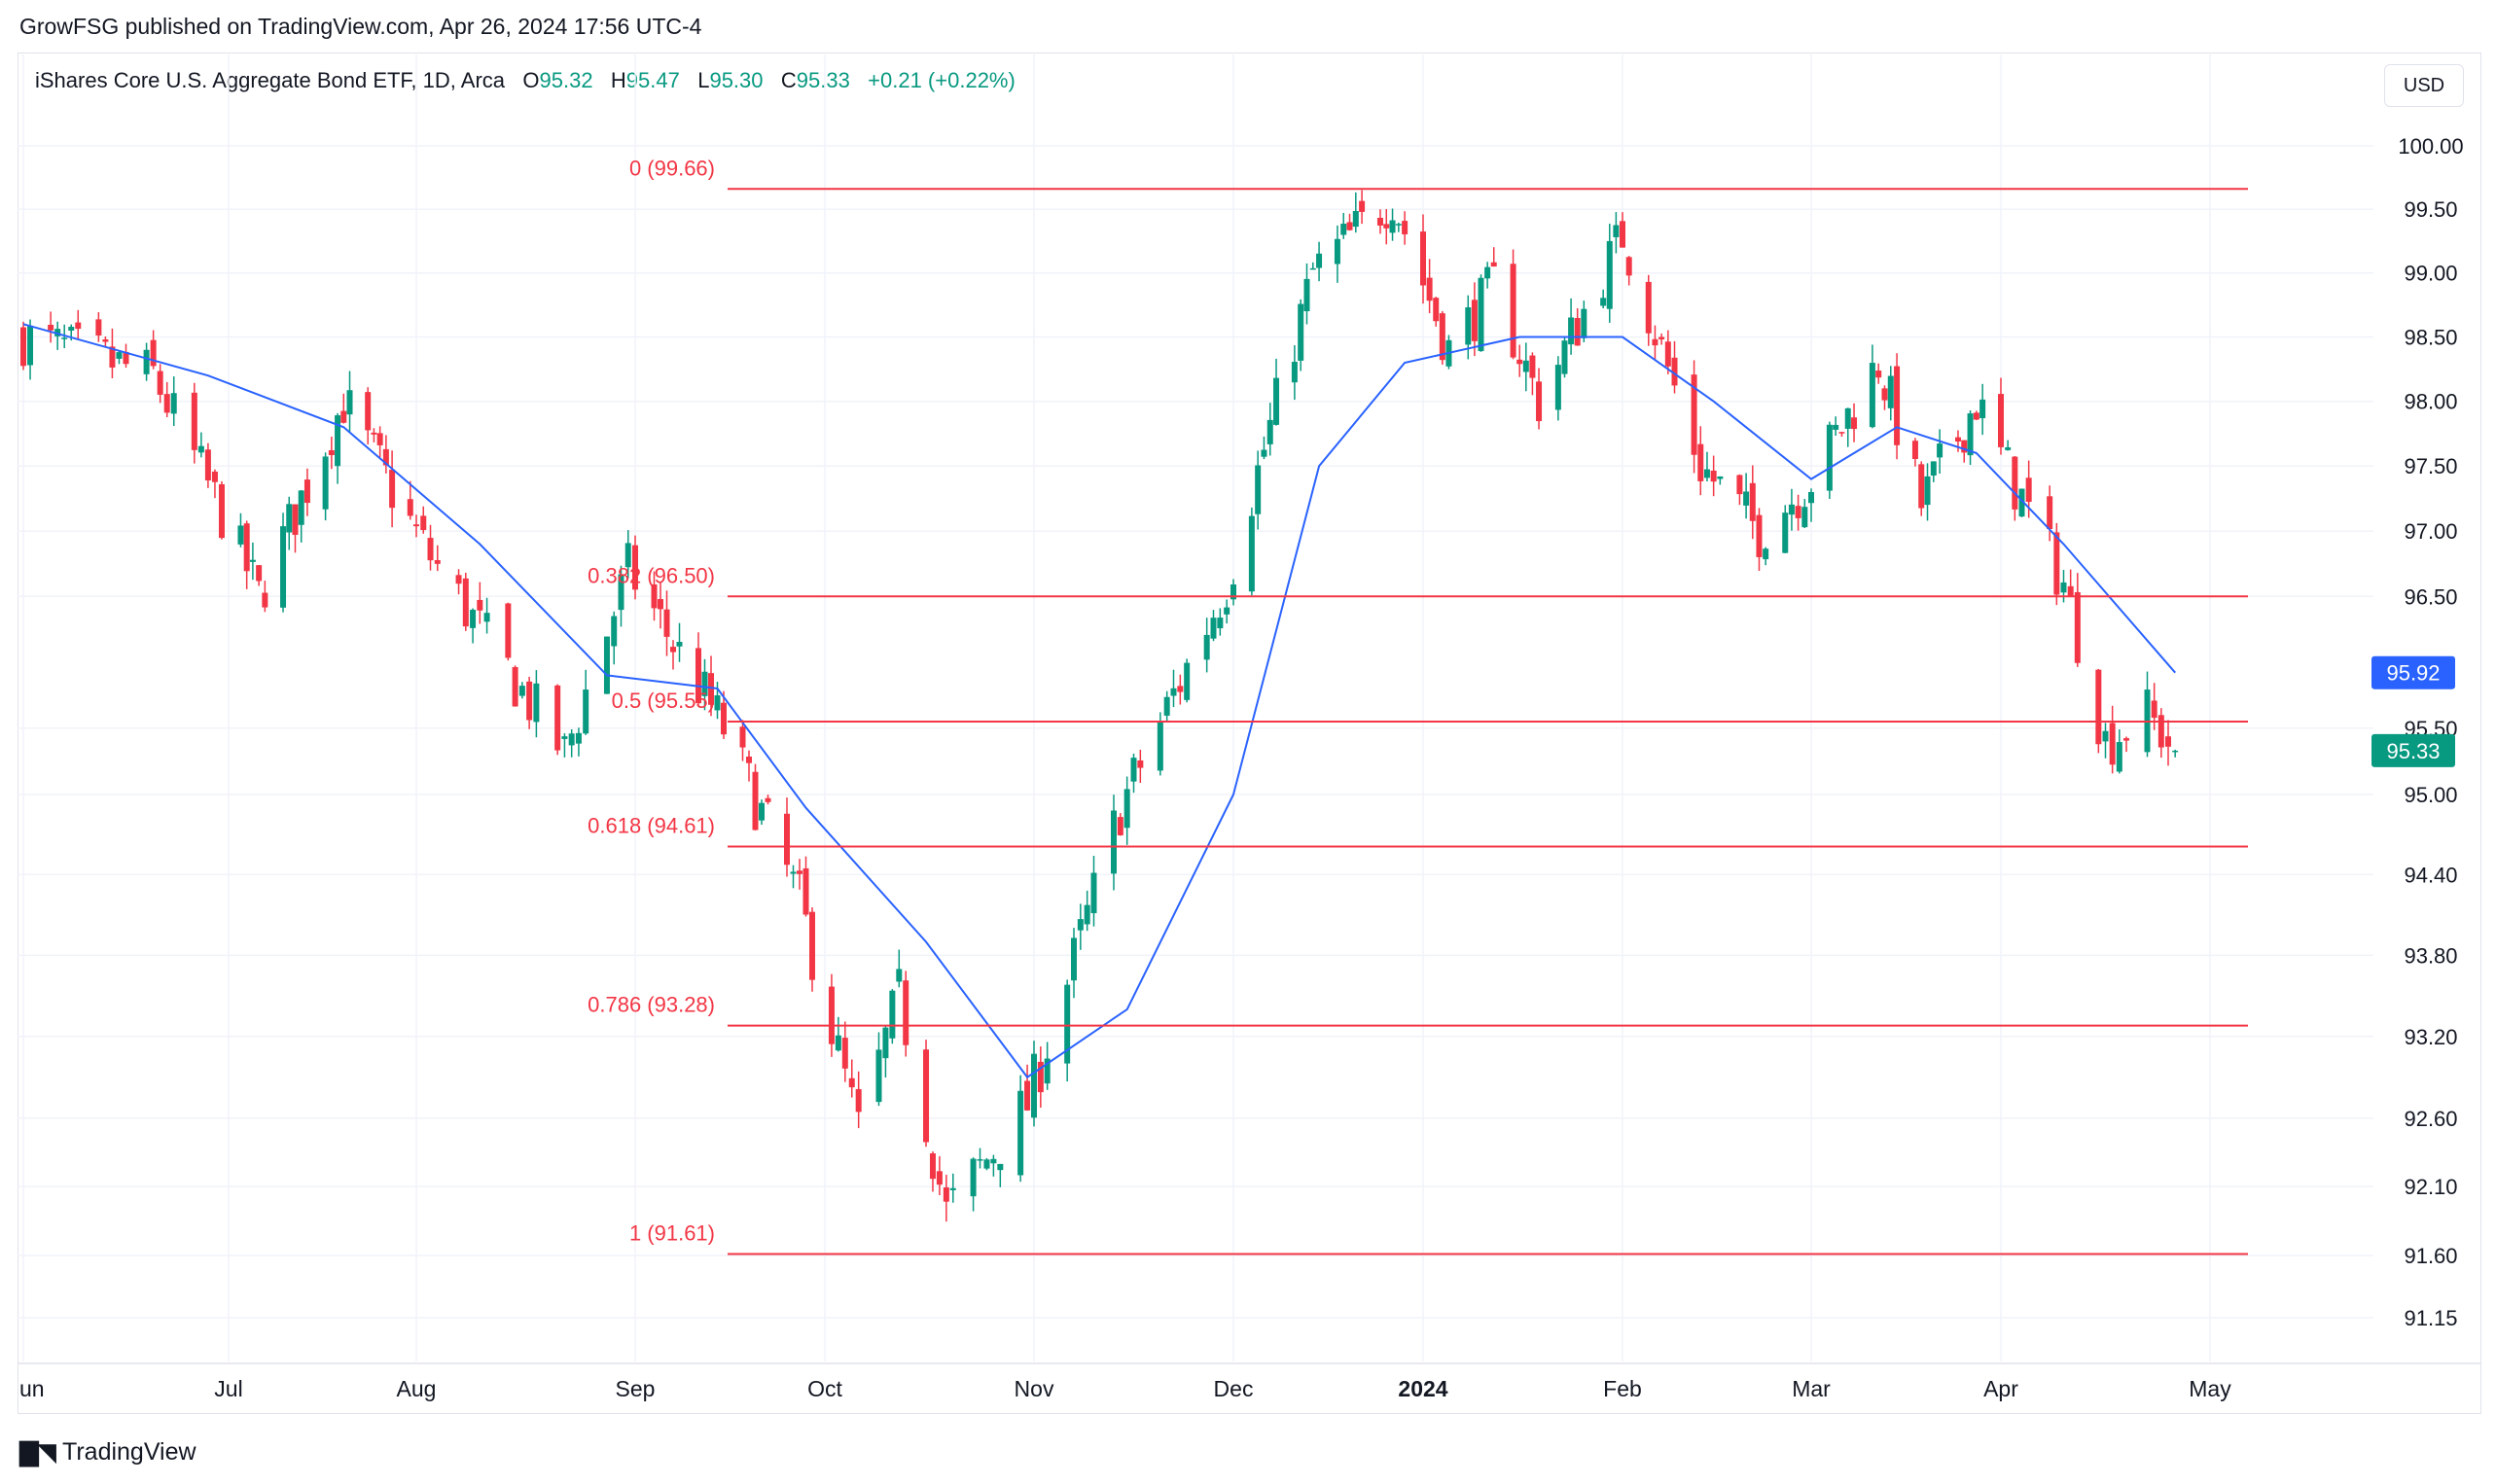 This screenshot has width=2496, height=1484. What do you see at coordinates (2431, 210) in the screenshot?
I see `price-tick-label: 99.50` at bounding box center [2431, 210].